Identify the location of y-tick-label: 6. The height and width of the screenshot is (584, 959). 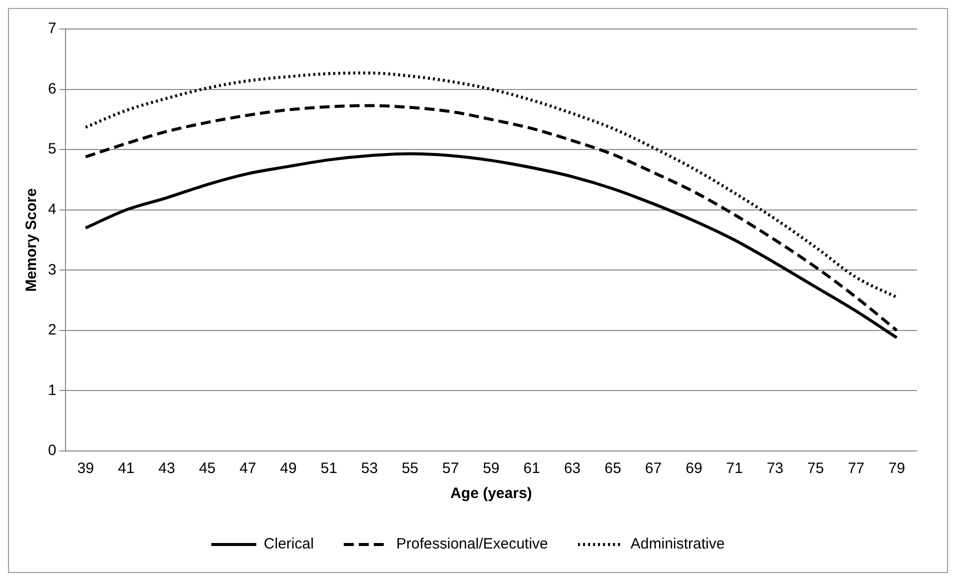
(52, 89).